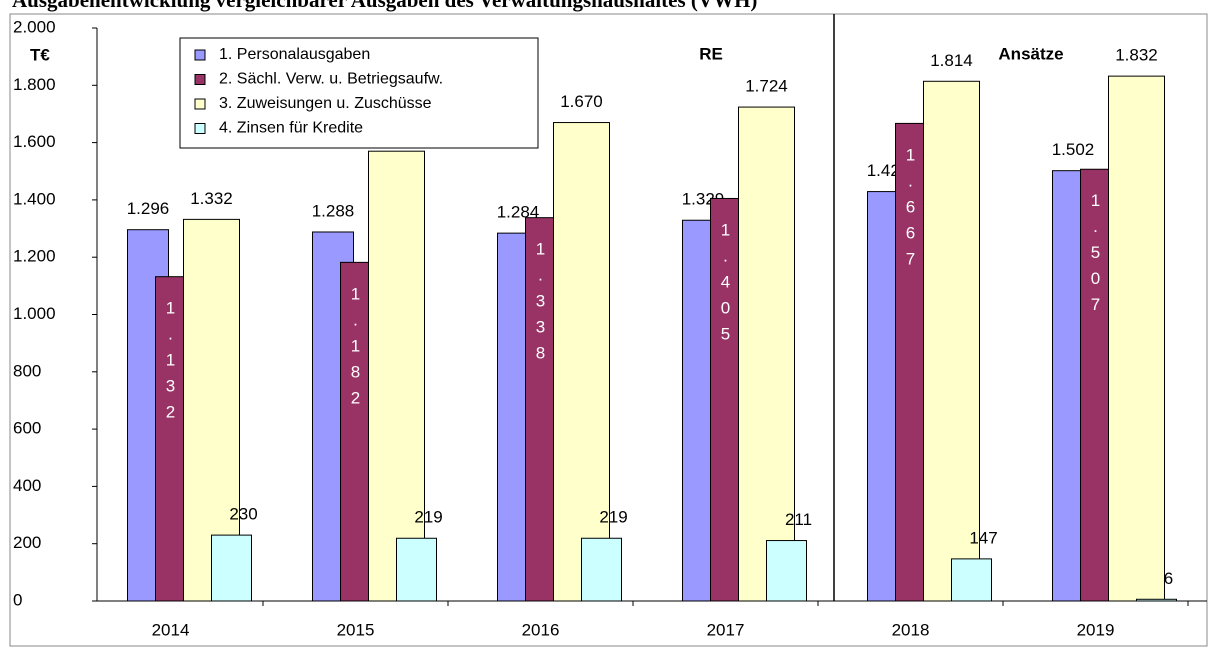  What do you see at coordinates (581, 101) in the screenshot?
I see `data-label: 1.670` at bounding box center [581, 101].